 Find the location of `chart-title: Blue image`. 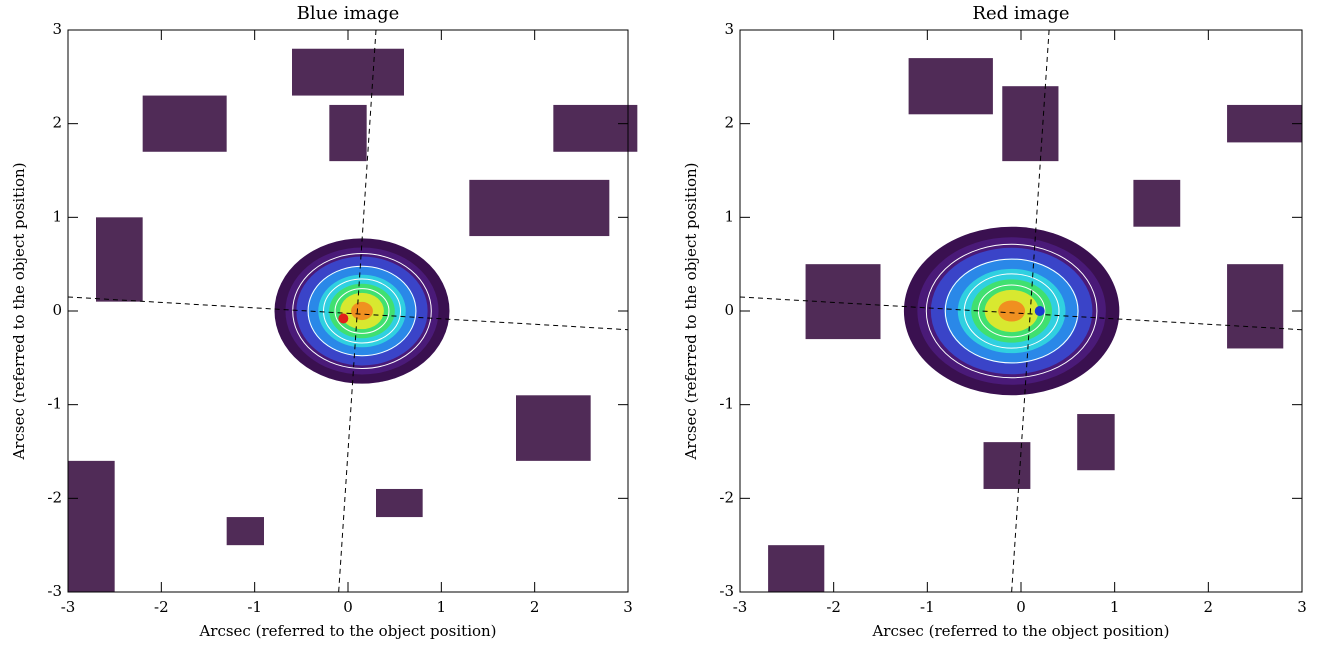

chart-title: Blue image is located at coordinates (348, 13).